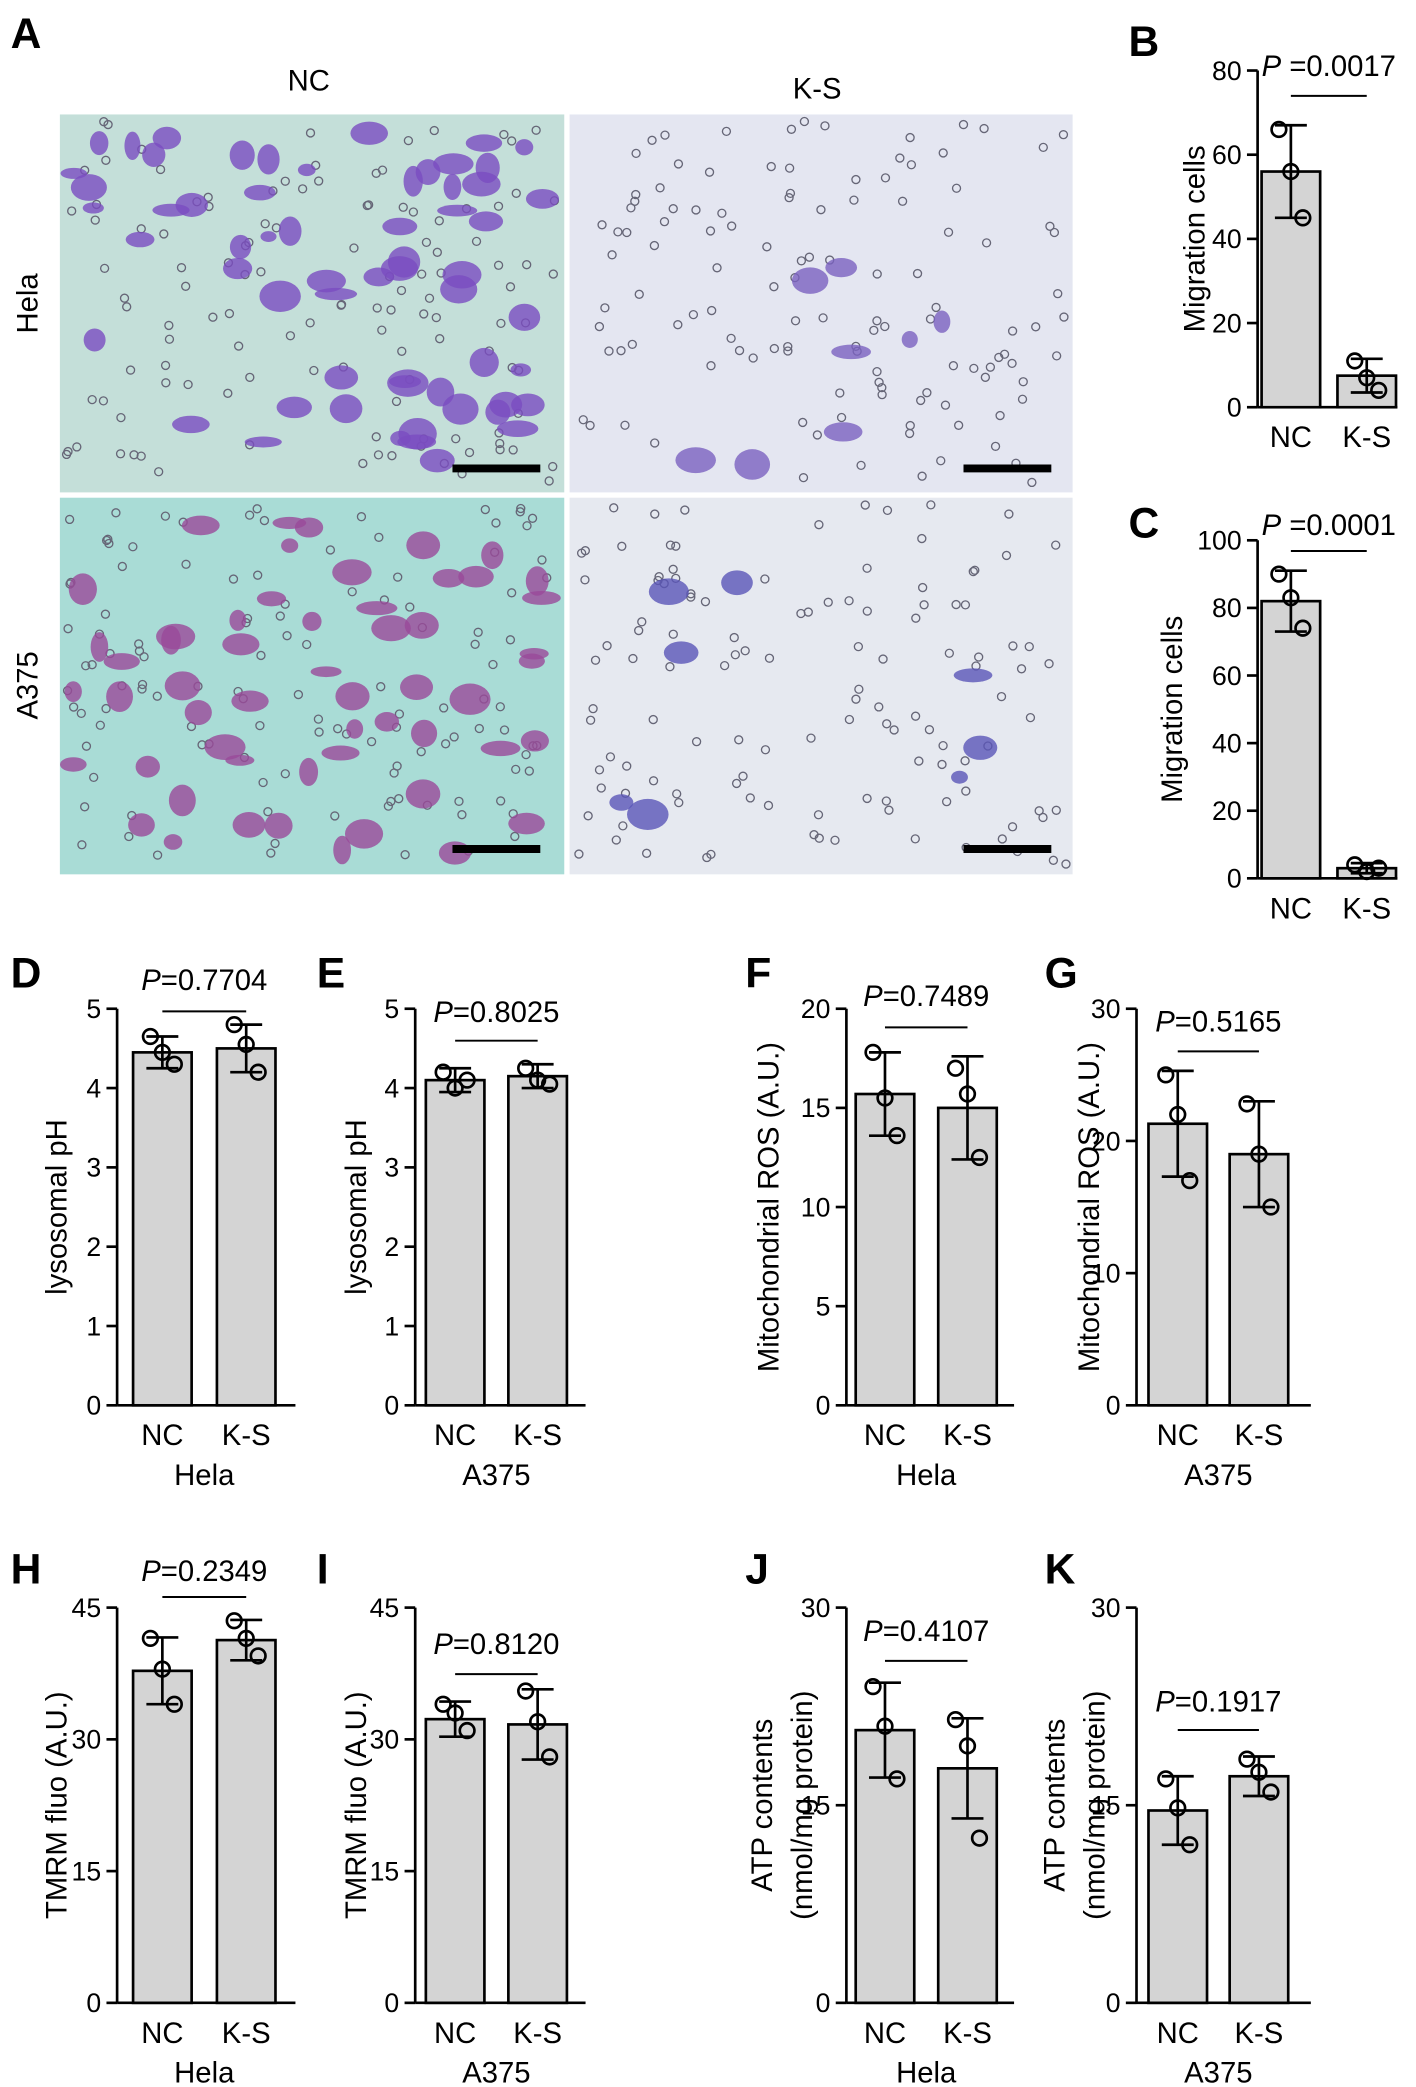  Describe the element at coordinates (93, 1088) in the screenshot. I see `y-tick-label: 4` at that location.